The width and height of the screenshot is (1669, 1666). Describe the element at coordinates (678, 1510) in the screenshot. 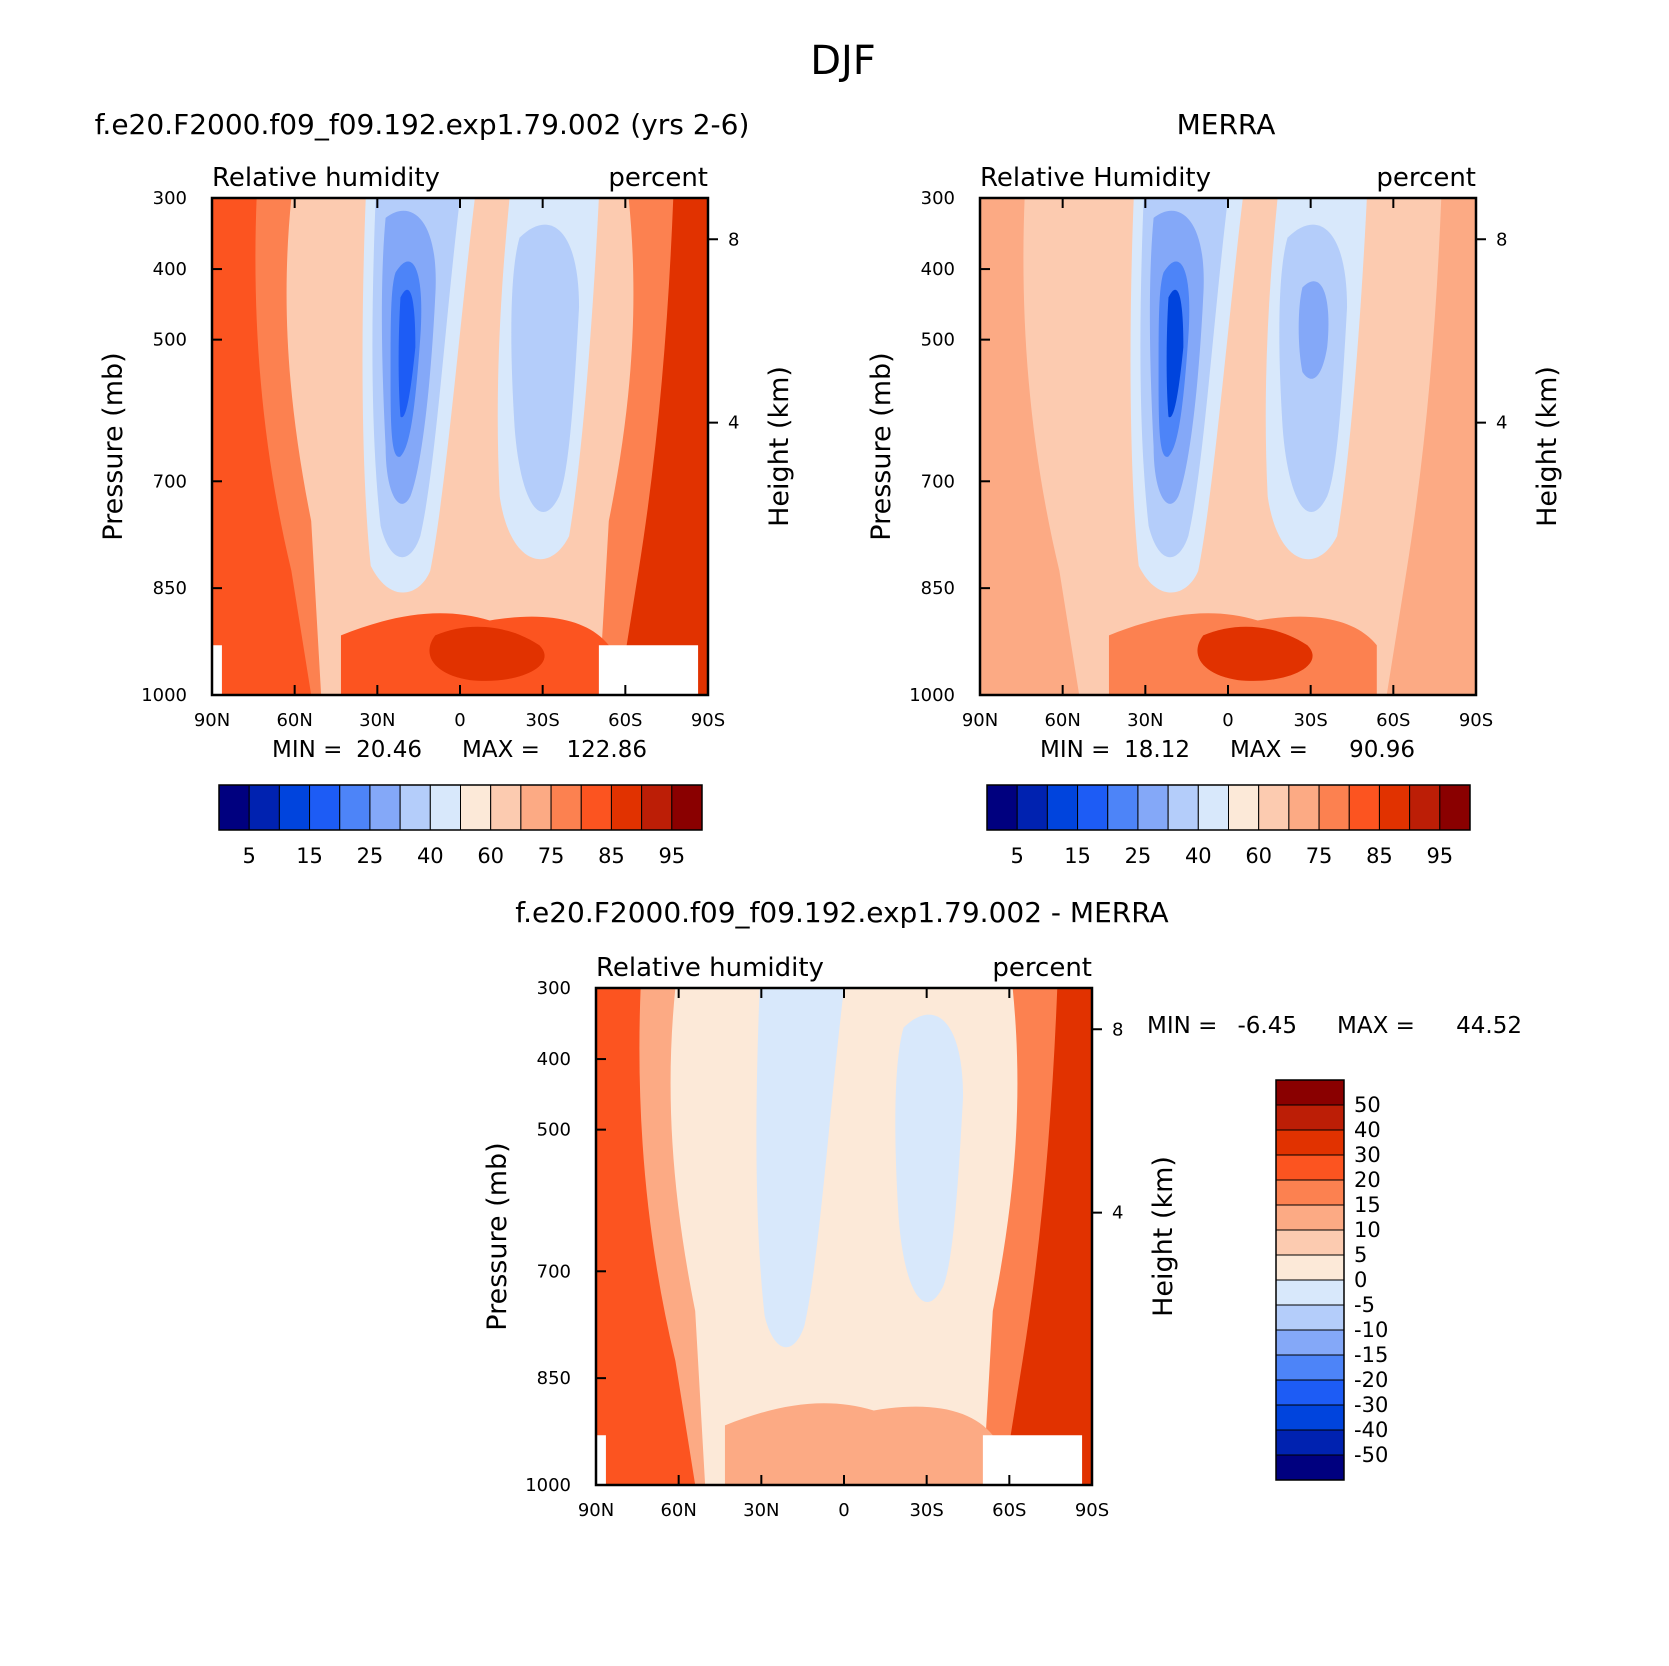

I see `x-tick-label: 60N` at that location.